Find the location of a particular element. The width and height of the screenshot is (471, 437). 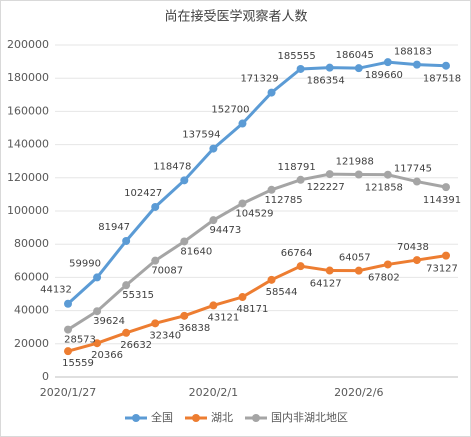

data-label: 188183 is located at coordinates (413, 52).